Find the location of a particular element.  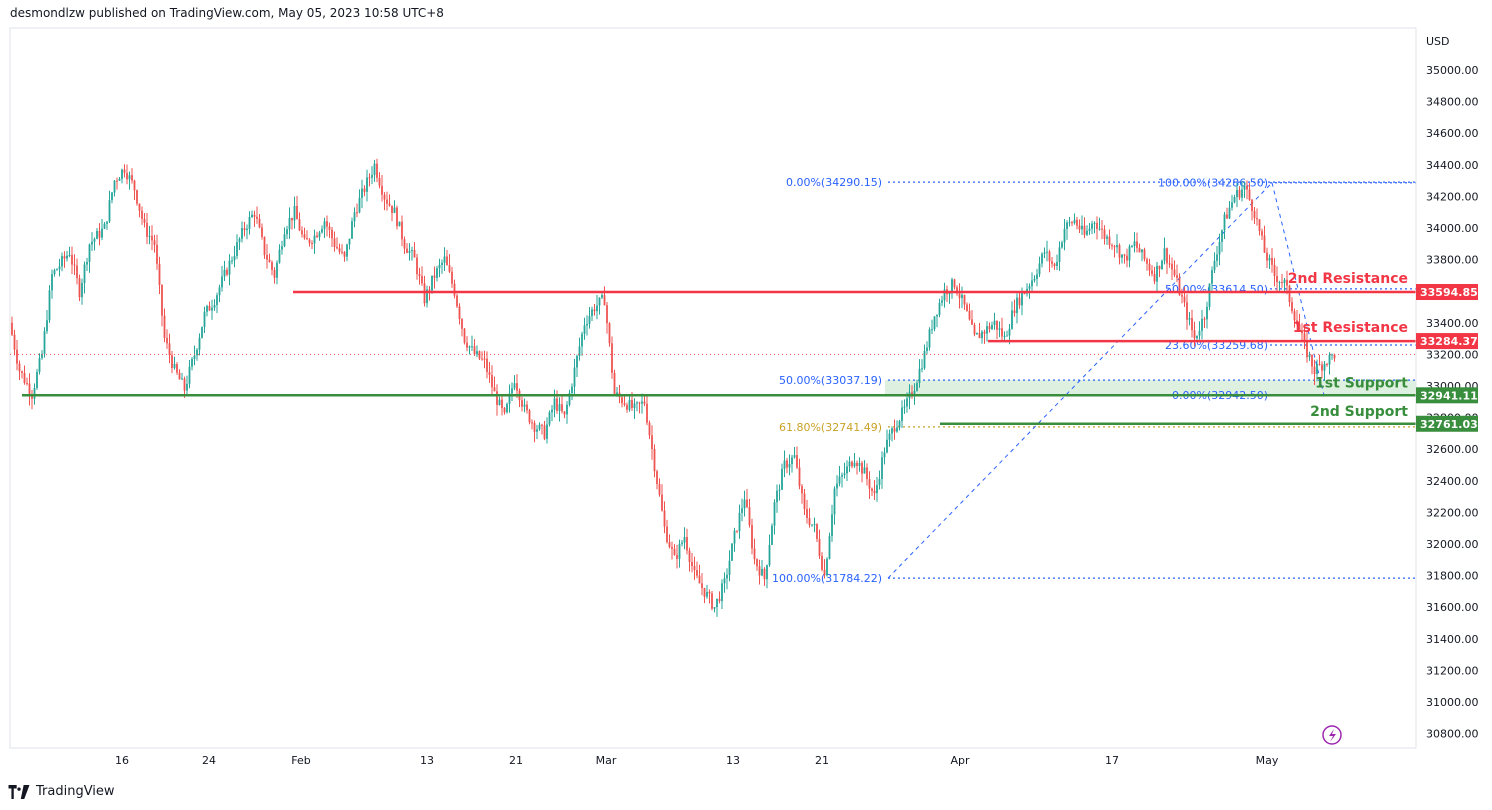

lightning-icon is located at coordinates (1332, 735).